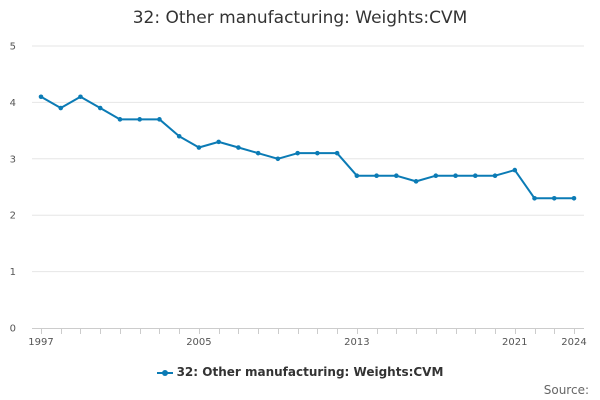 This screenshot has height=400, width=600. What do you see at coordinates (13, 103) in the screenshot?
I see `y-tick-label: 4` at bounding box center [13, 103].